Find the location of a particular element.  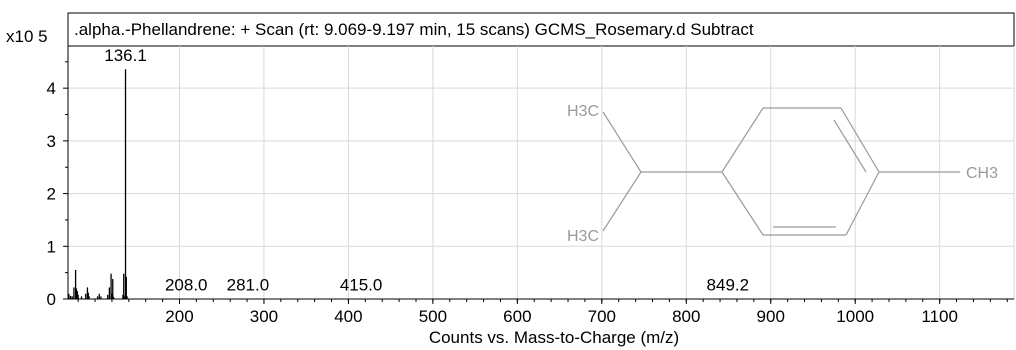

x-tick-label: 400 is located at coordinates (348, 316).